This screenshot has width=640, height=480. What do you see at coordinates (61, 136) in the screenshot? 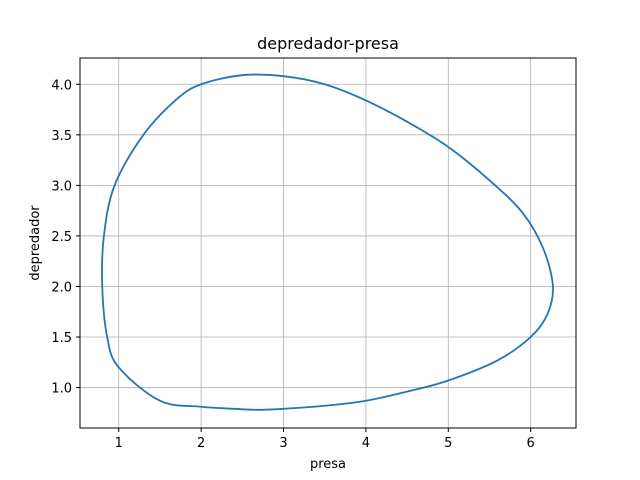
I see `y-tick-label: 3.5` at bounding box center [61, 136].